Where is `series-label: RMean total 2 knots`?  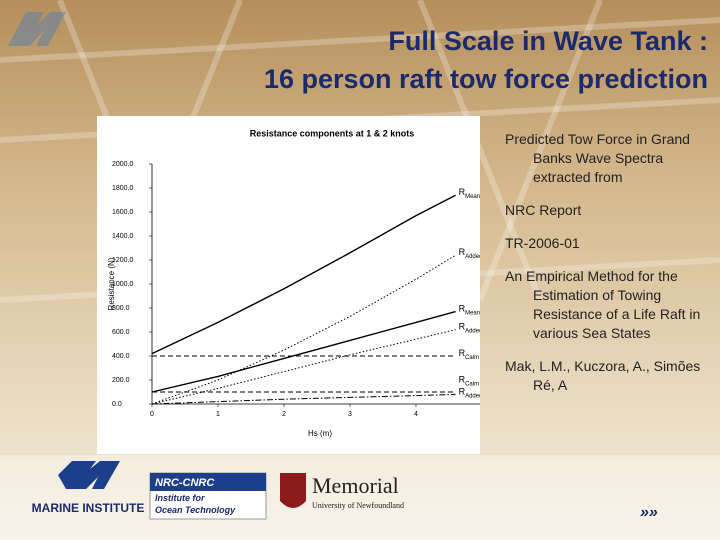 series-label: RMean total 2 knots is located at coordinates (469, 194).